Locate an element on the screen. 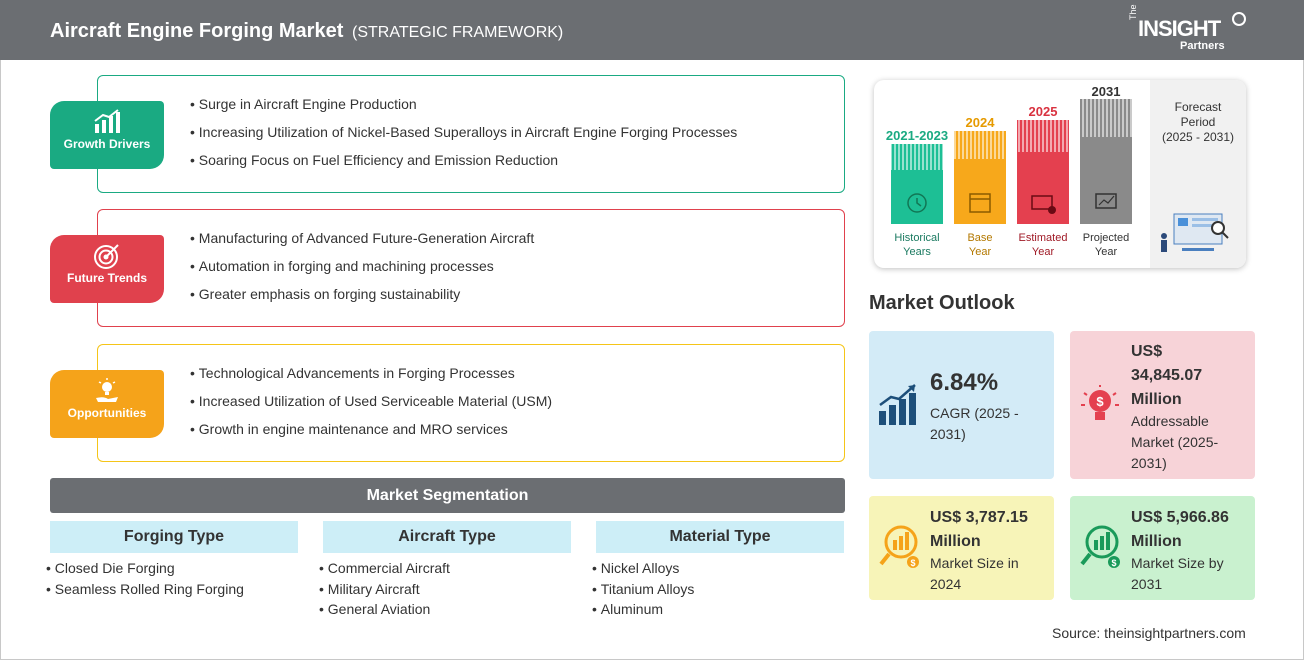  timeline-label-line: Historical is located at coordinates (917, 238).